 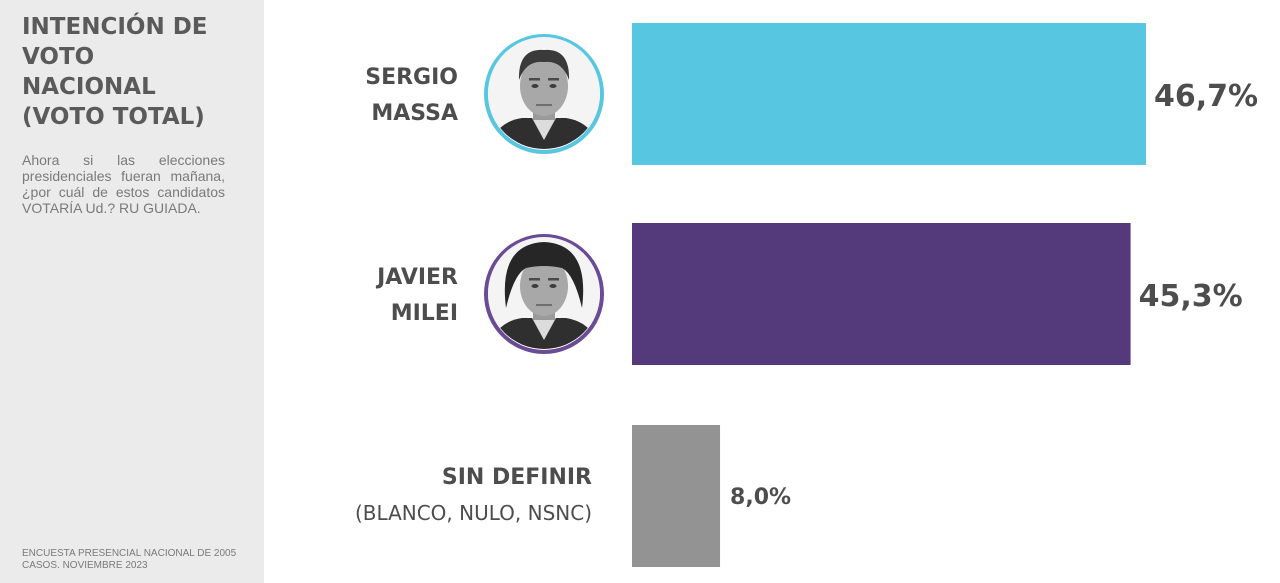 I want to click on category-label-1-1: MILEI, so click(x=424, y=313).